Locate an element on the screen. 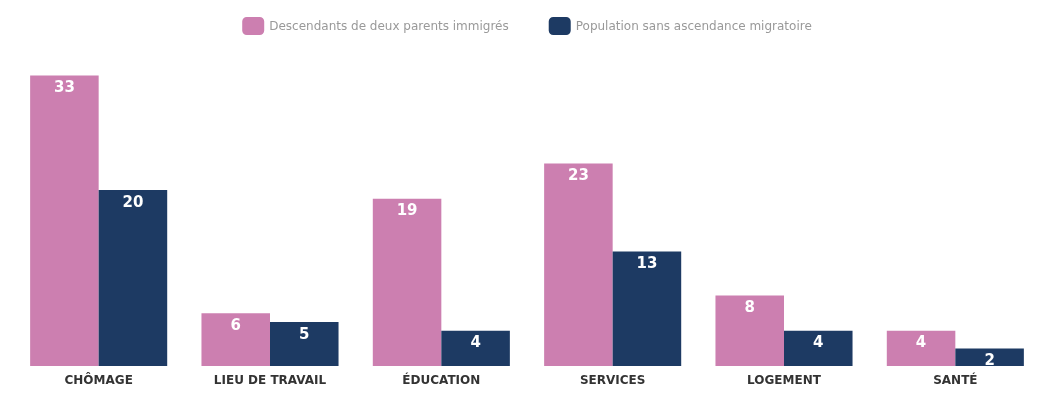 The image size is (1054, 404). data-label: 23 is located at coordinates (578, 175).